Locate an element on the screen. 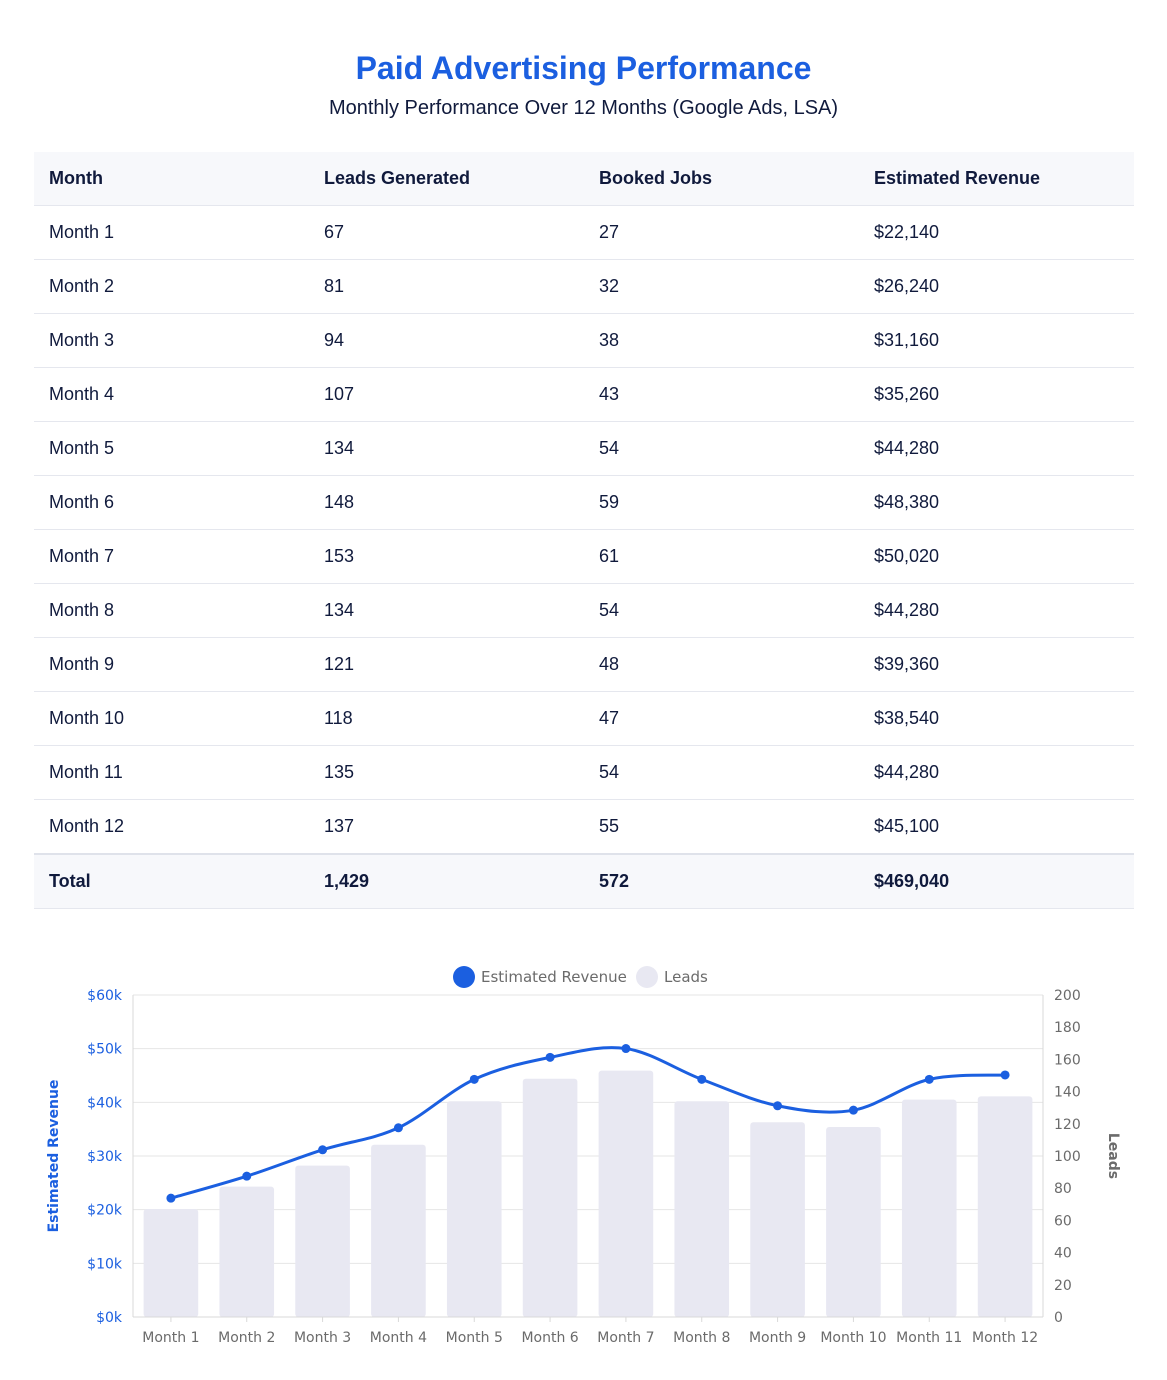 The width and height of the screenshot is (1167, 1380). cell-revenue: $50,020 is located at coordinates (996, 556).